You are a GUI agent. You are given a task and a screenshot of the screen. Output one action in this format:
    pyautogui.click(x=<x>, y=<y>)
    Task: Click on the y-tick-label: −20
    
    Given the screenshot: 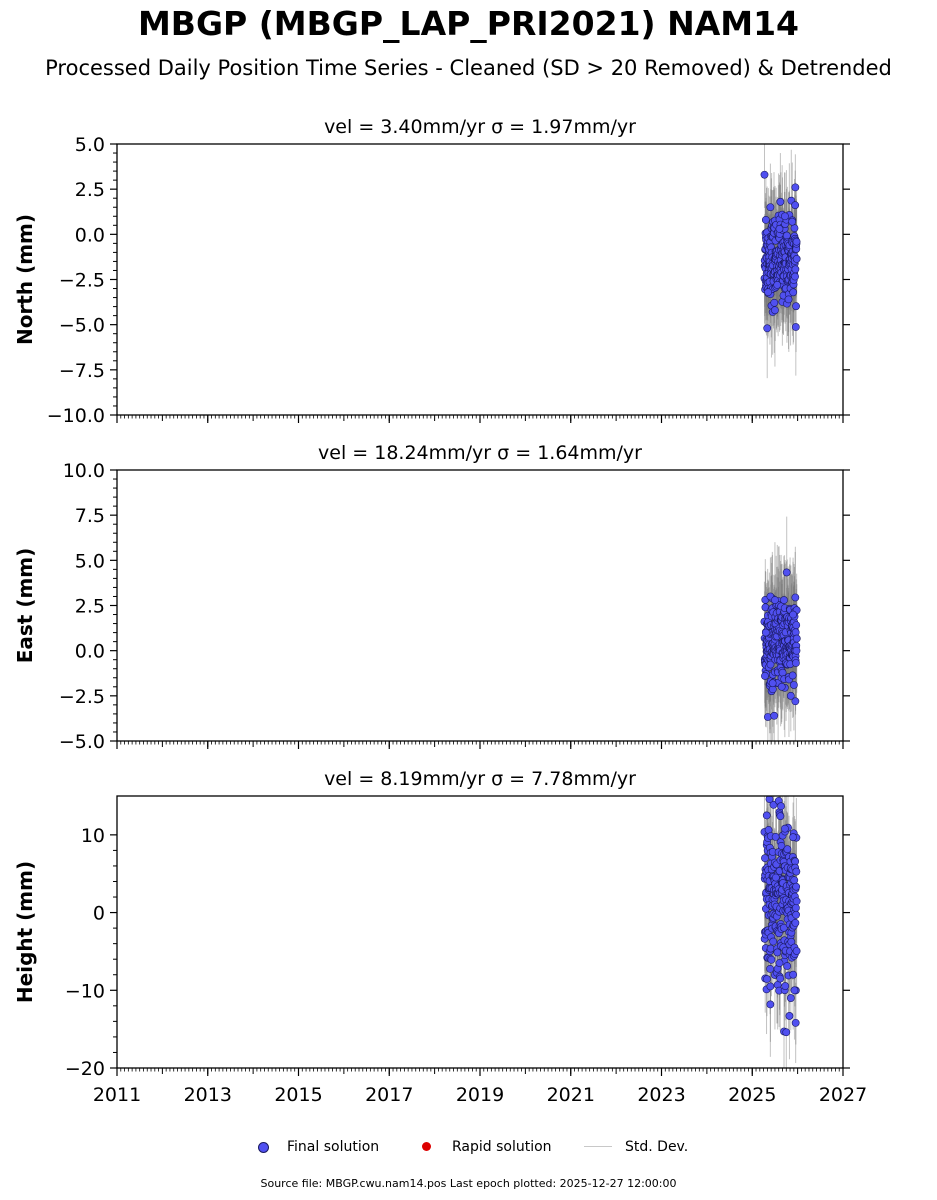 What is the action you would take?
    pyautogui.click(x=85, y=1069)
    